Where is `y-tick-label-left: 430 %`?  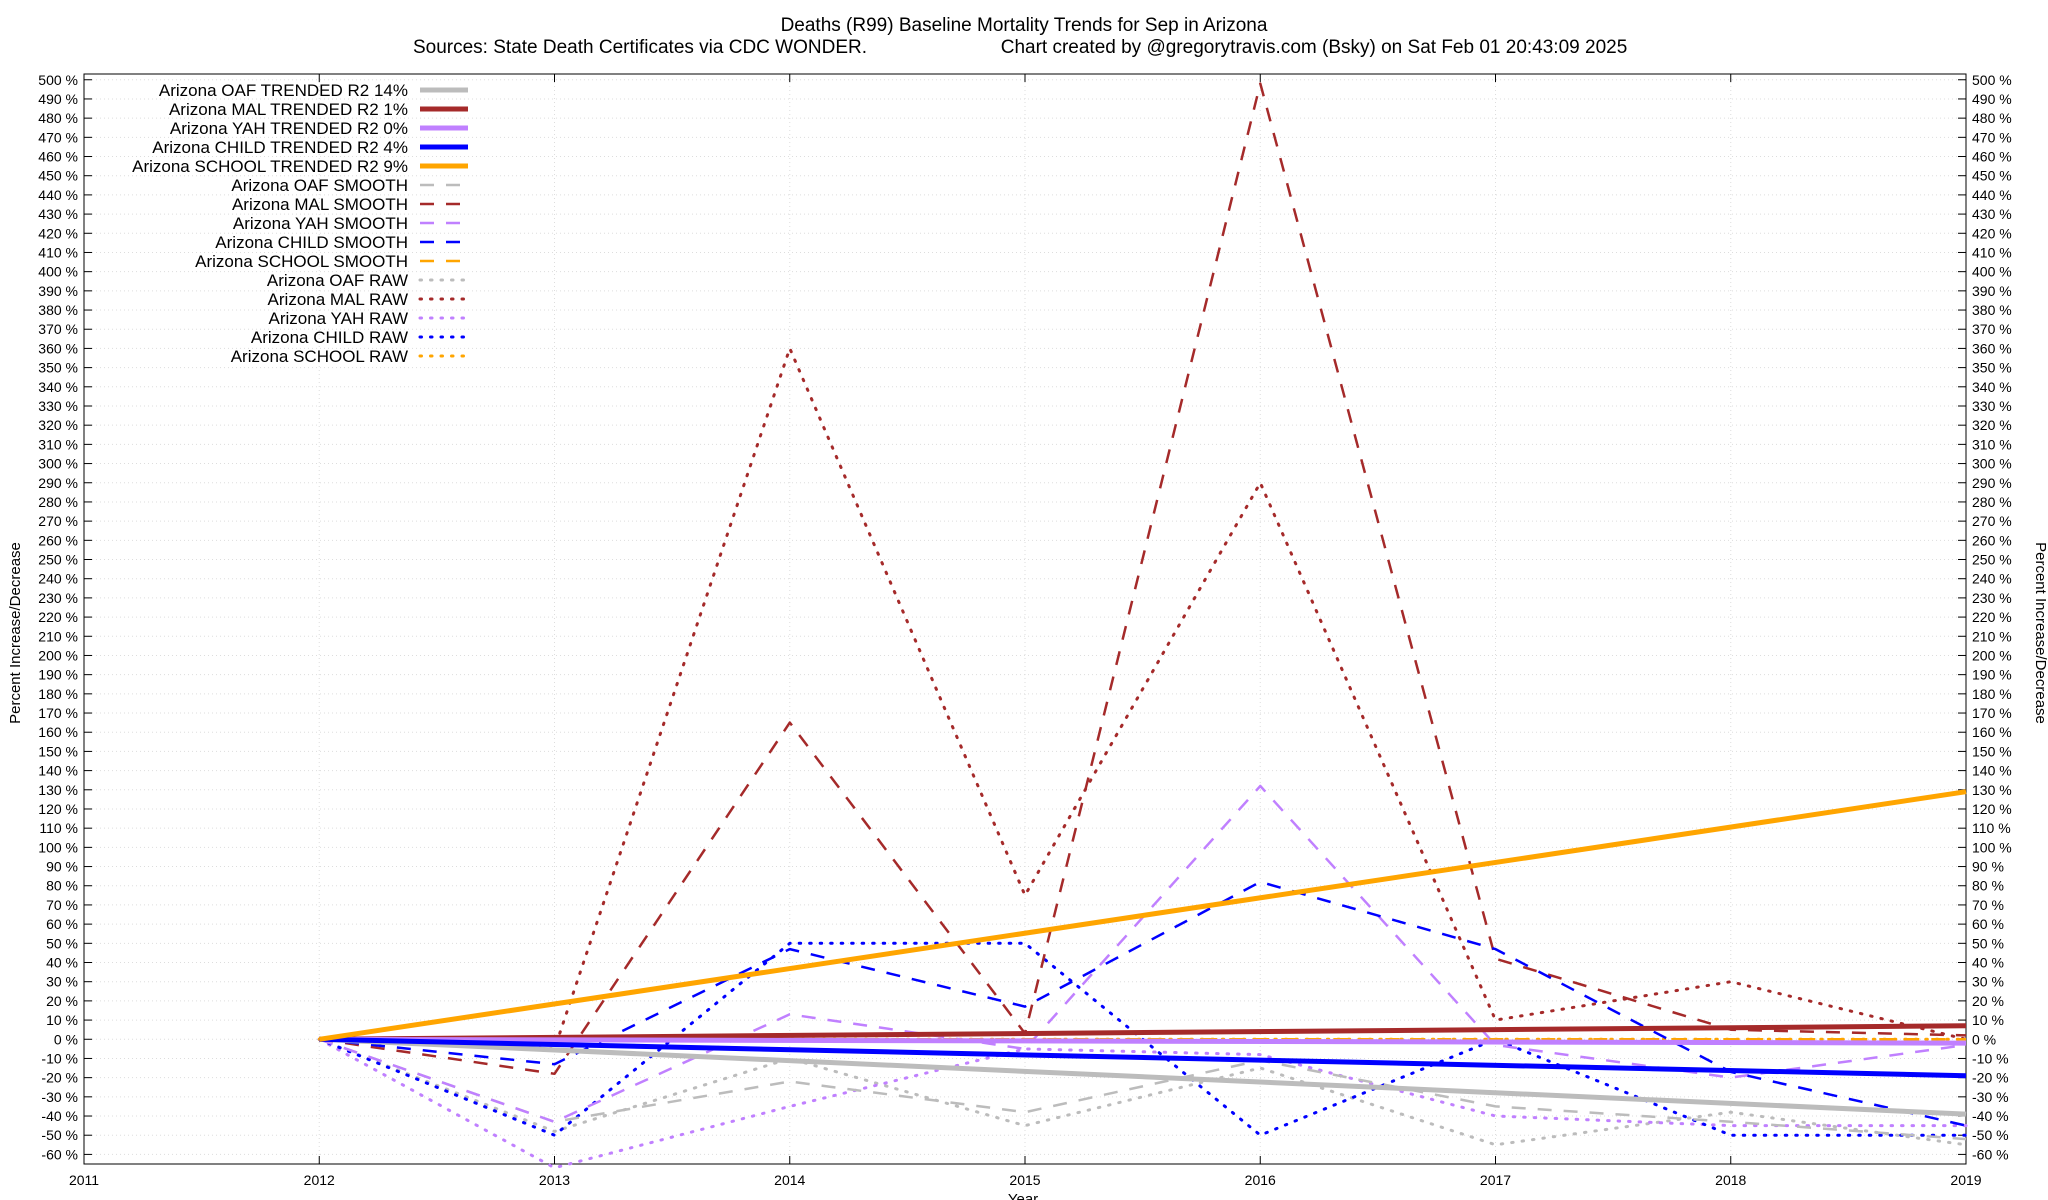
y-tick-label-left: 430 % is located at coordinates (58, 214).